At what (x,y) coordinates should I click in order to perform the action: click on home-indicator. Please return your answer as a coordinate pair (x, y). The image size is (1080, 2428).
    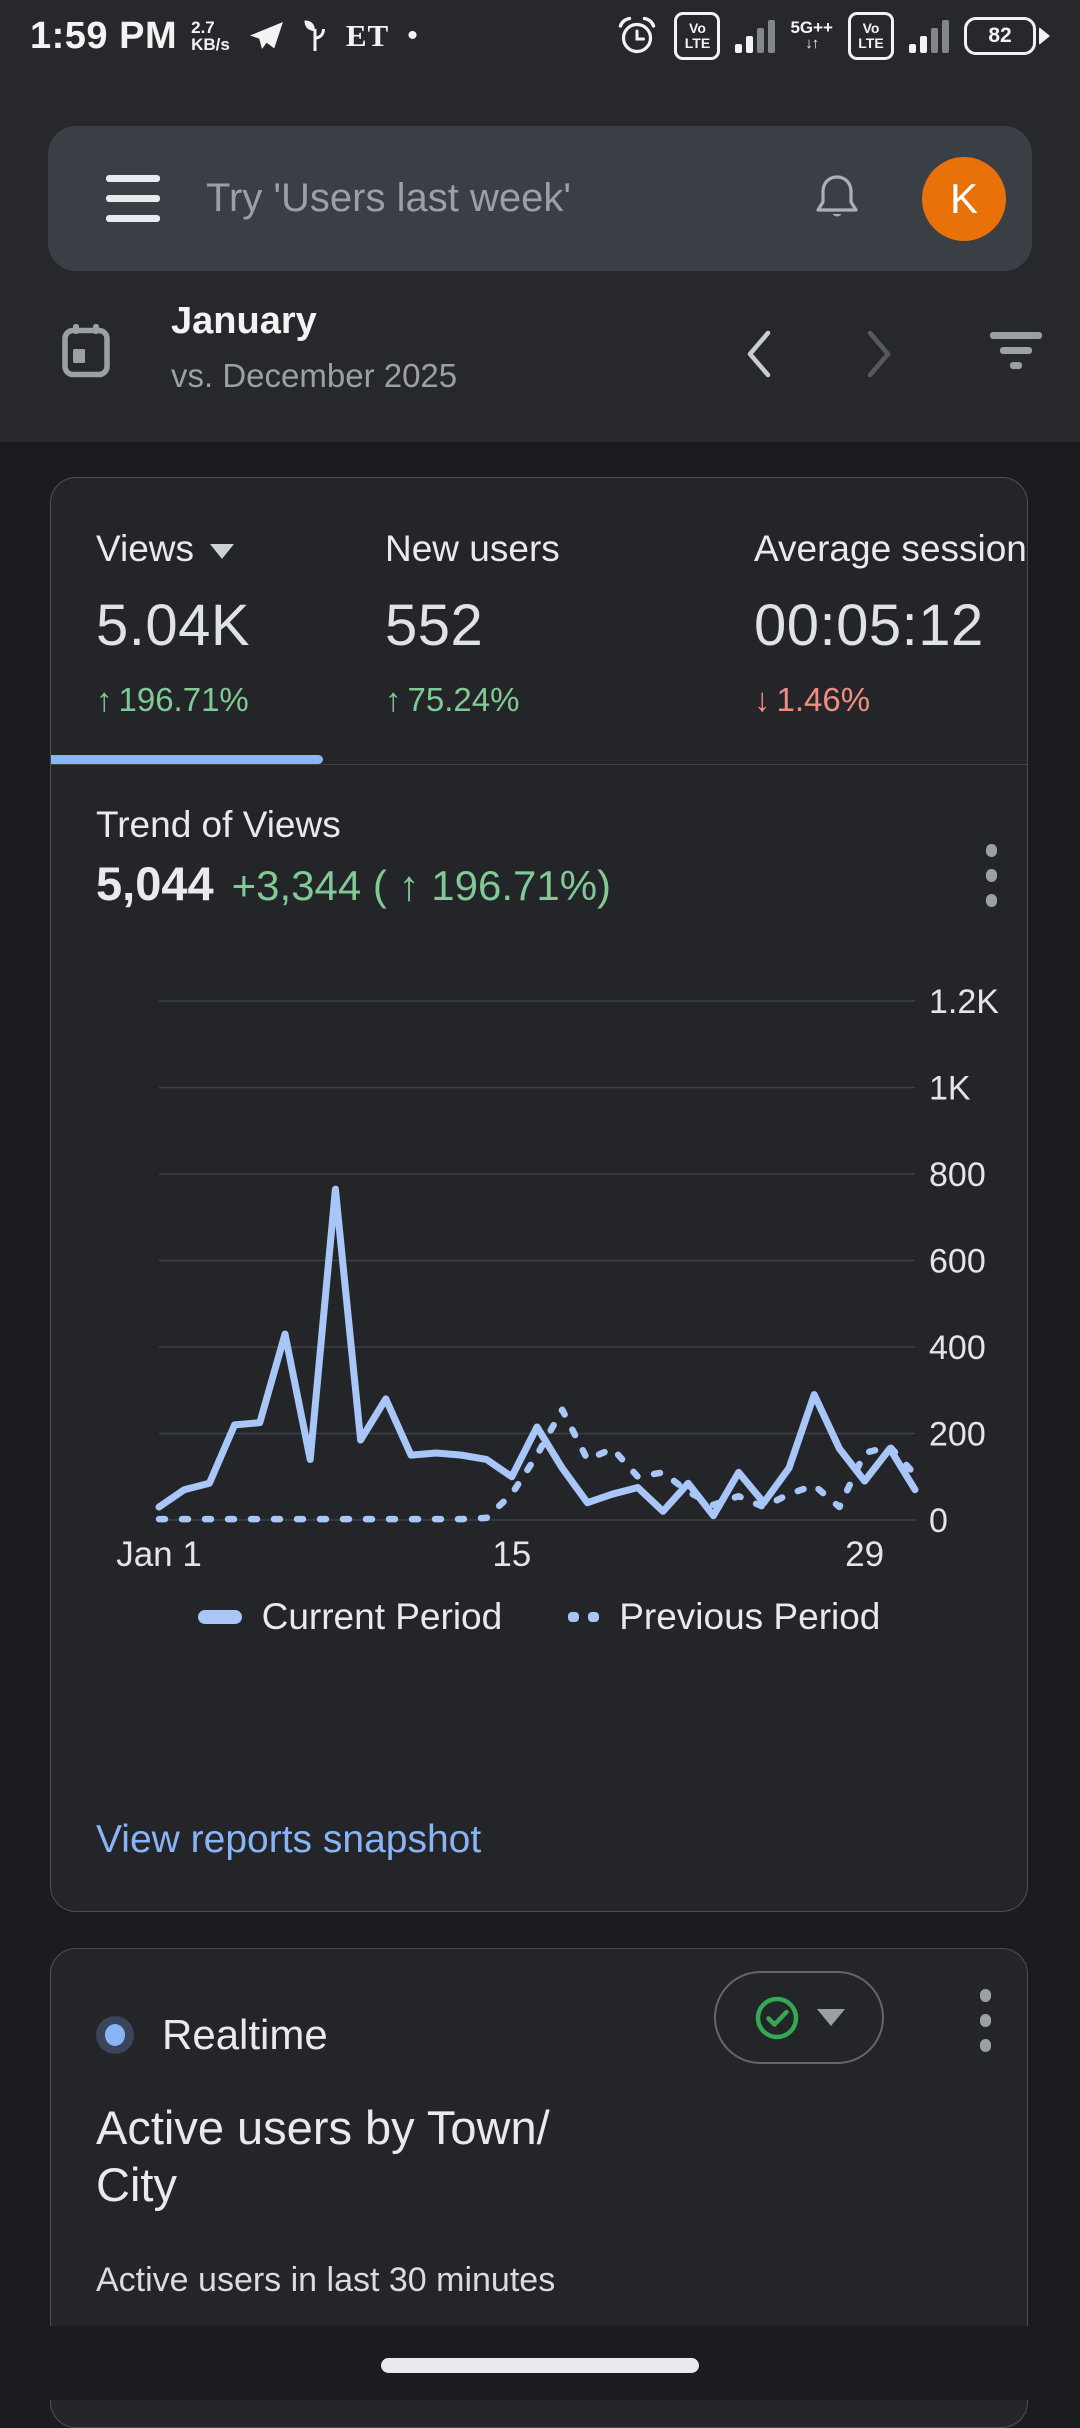
    Looking at the image, I should click on (540, 2365).